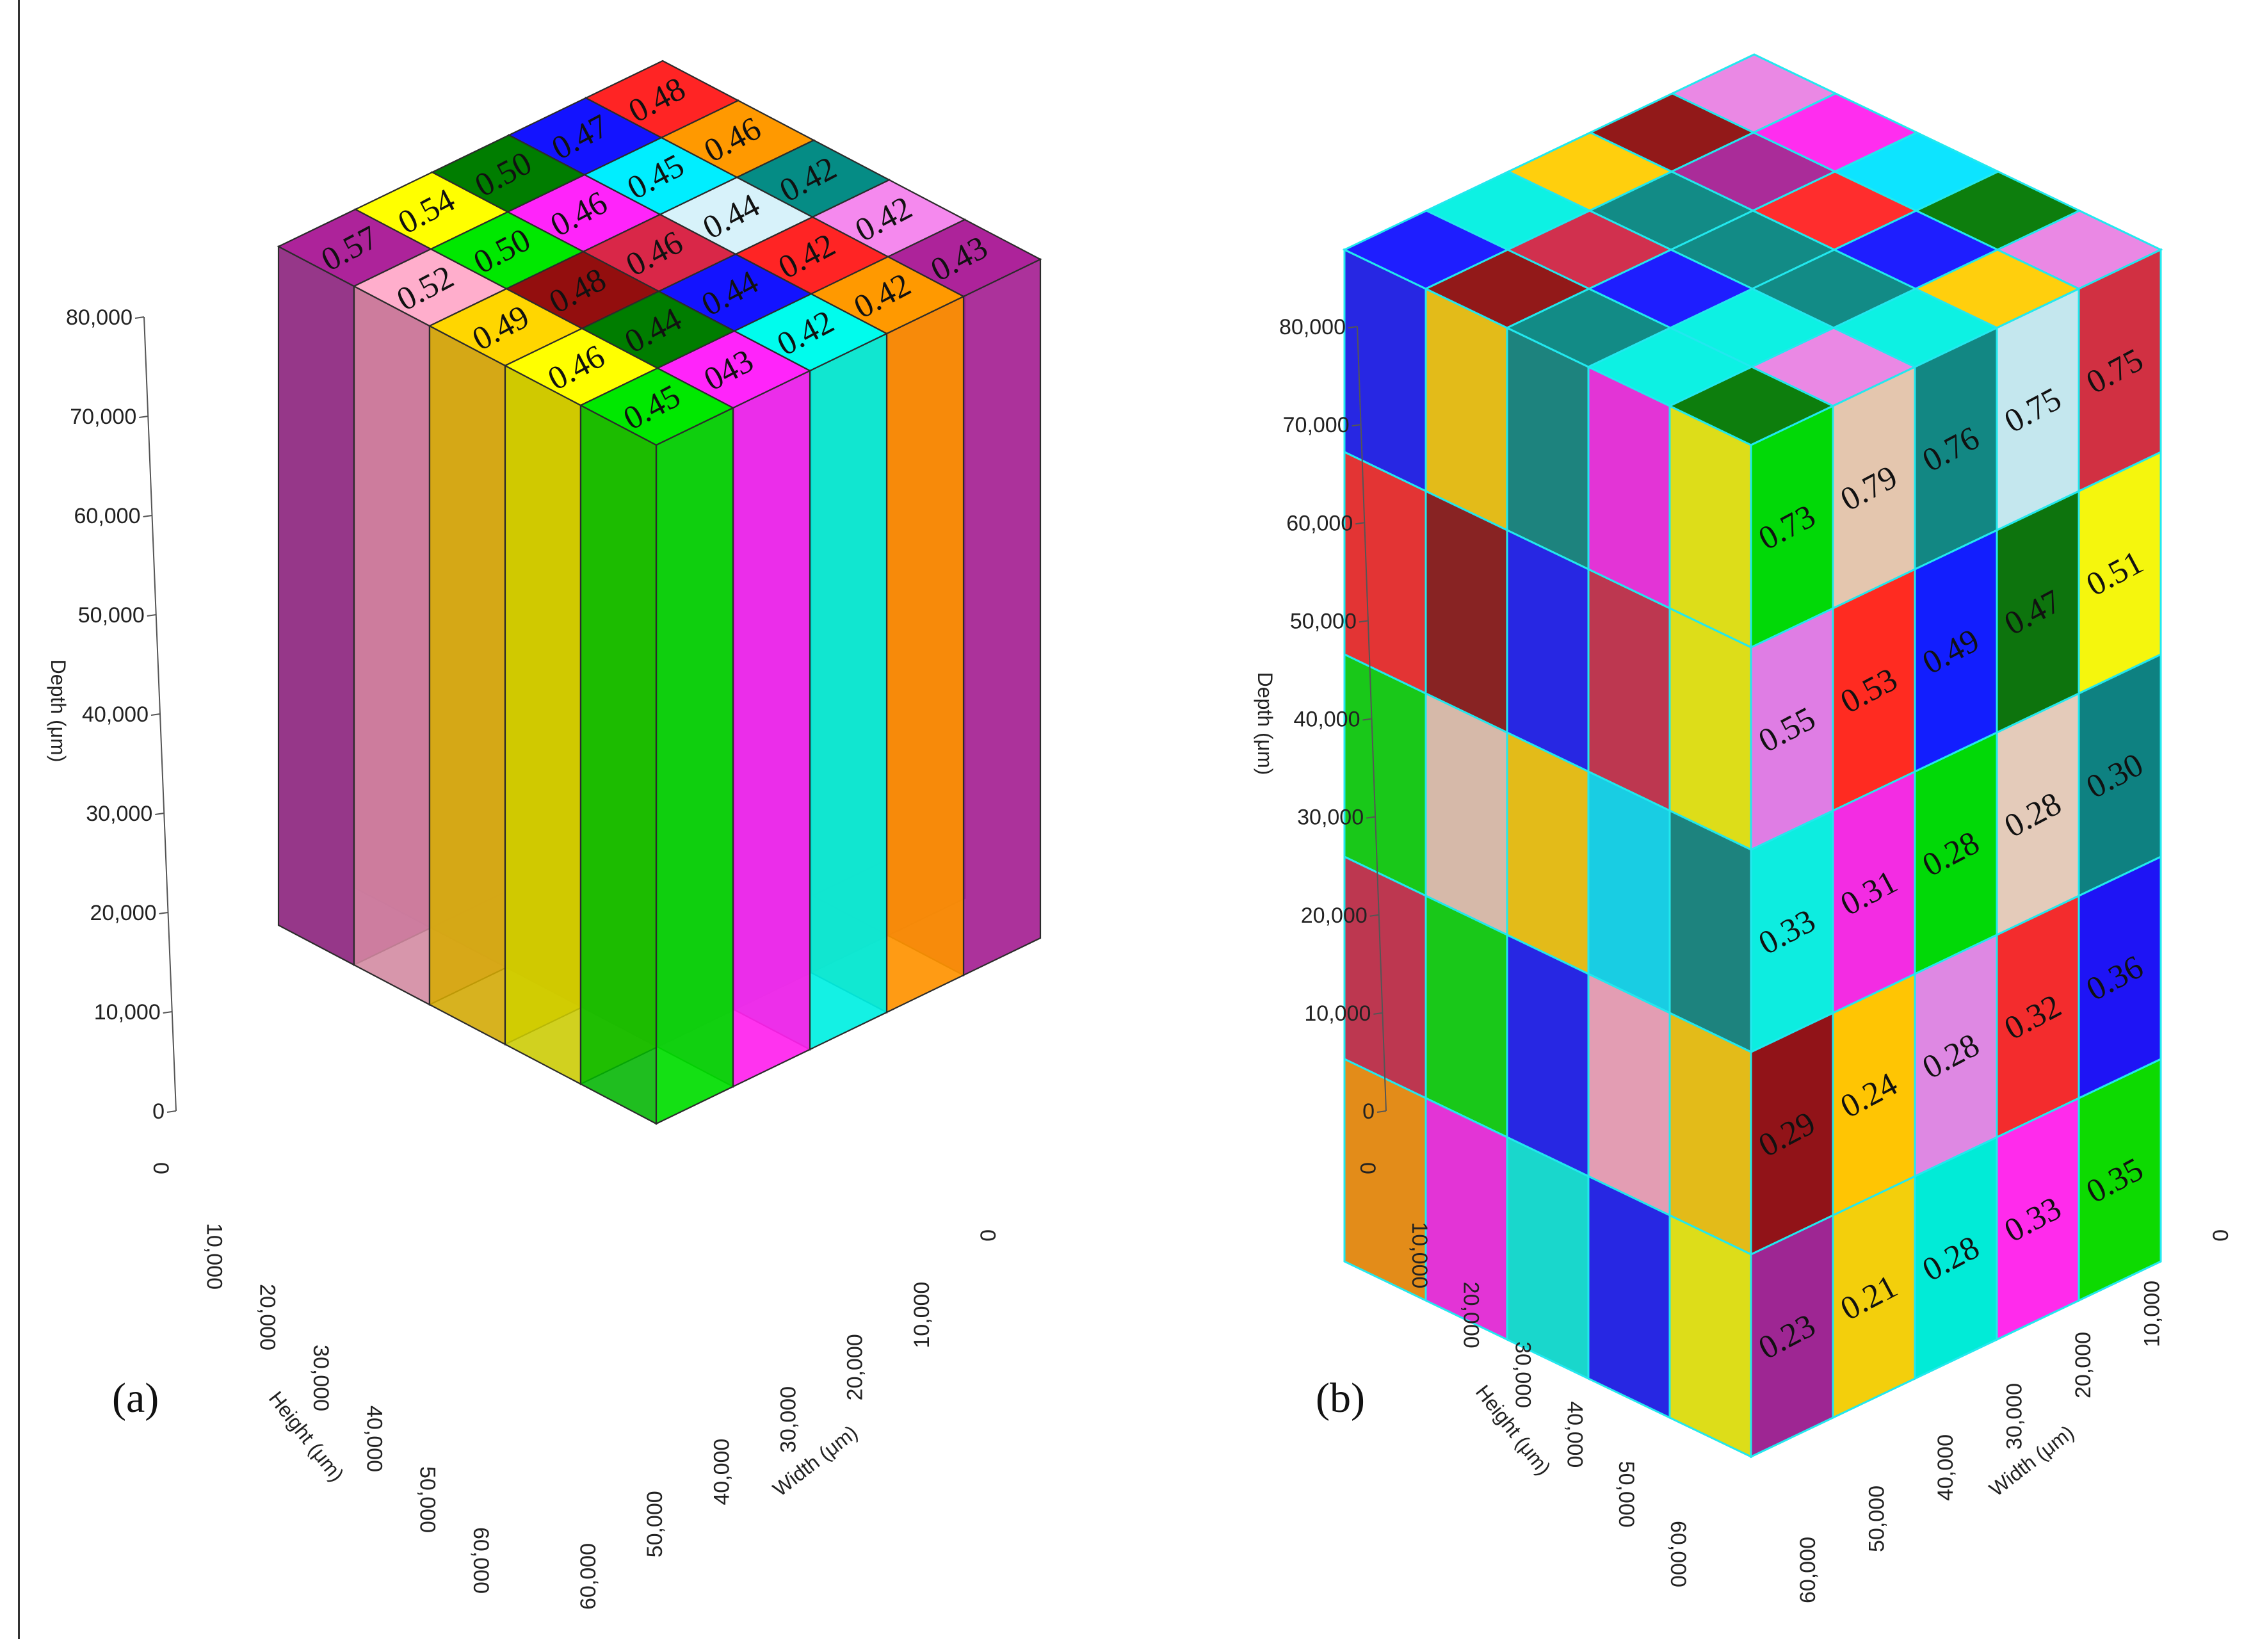 The width and height of the screenshot is (2260, 1652). What do you see at coordinates (158, 1111) in the screenshot?
I see `panel-a-depth-tick-label: 0` at bounding box center [158, 1111].